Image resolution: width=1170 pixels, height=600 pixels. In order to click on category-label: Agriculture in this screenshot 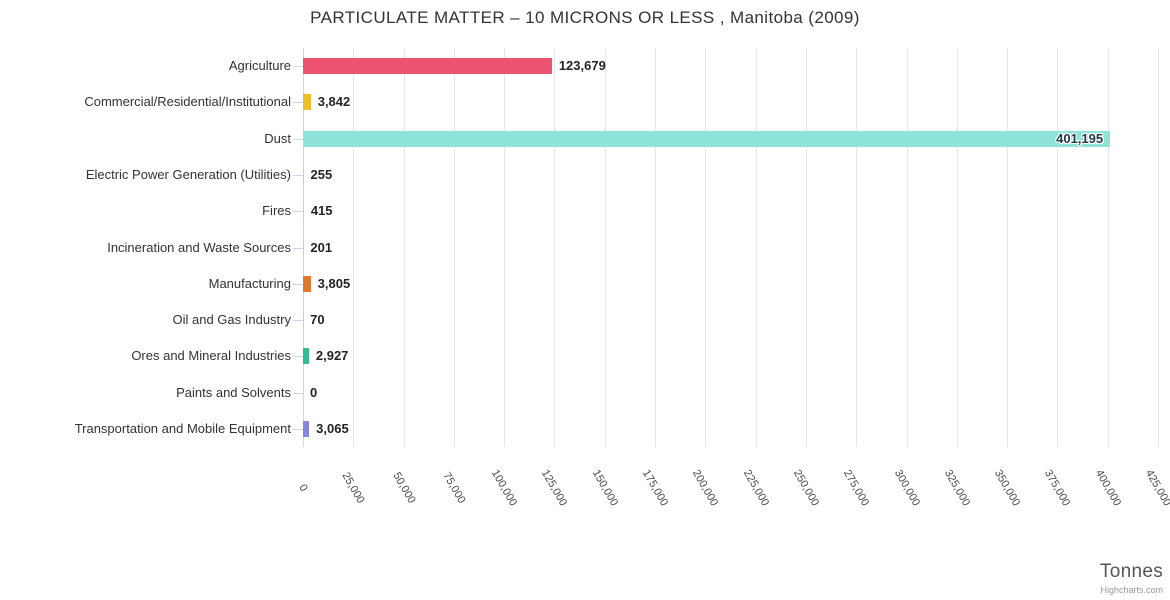, I will do `click(259, 66)`.